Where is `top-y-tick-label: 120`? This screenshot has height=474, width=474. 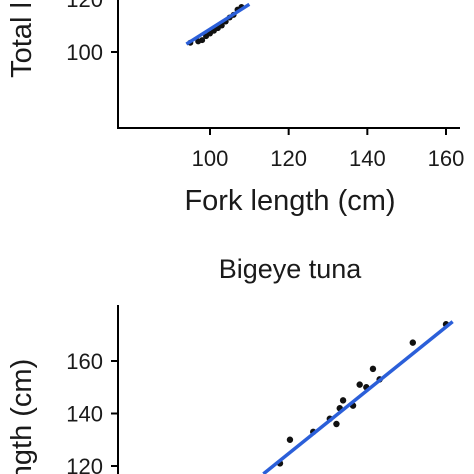
top-y-tick-label: 120 is located at coordinates (84, 6).